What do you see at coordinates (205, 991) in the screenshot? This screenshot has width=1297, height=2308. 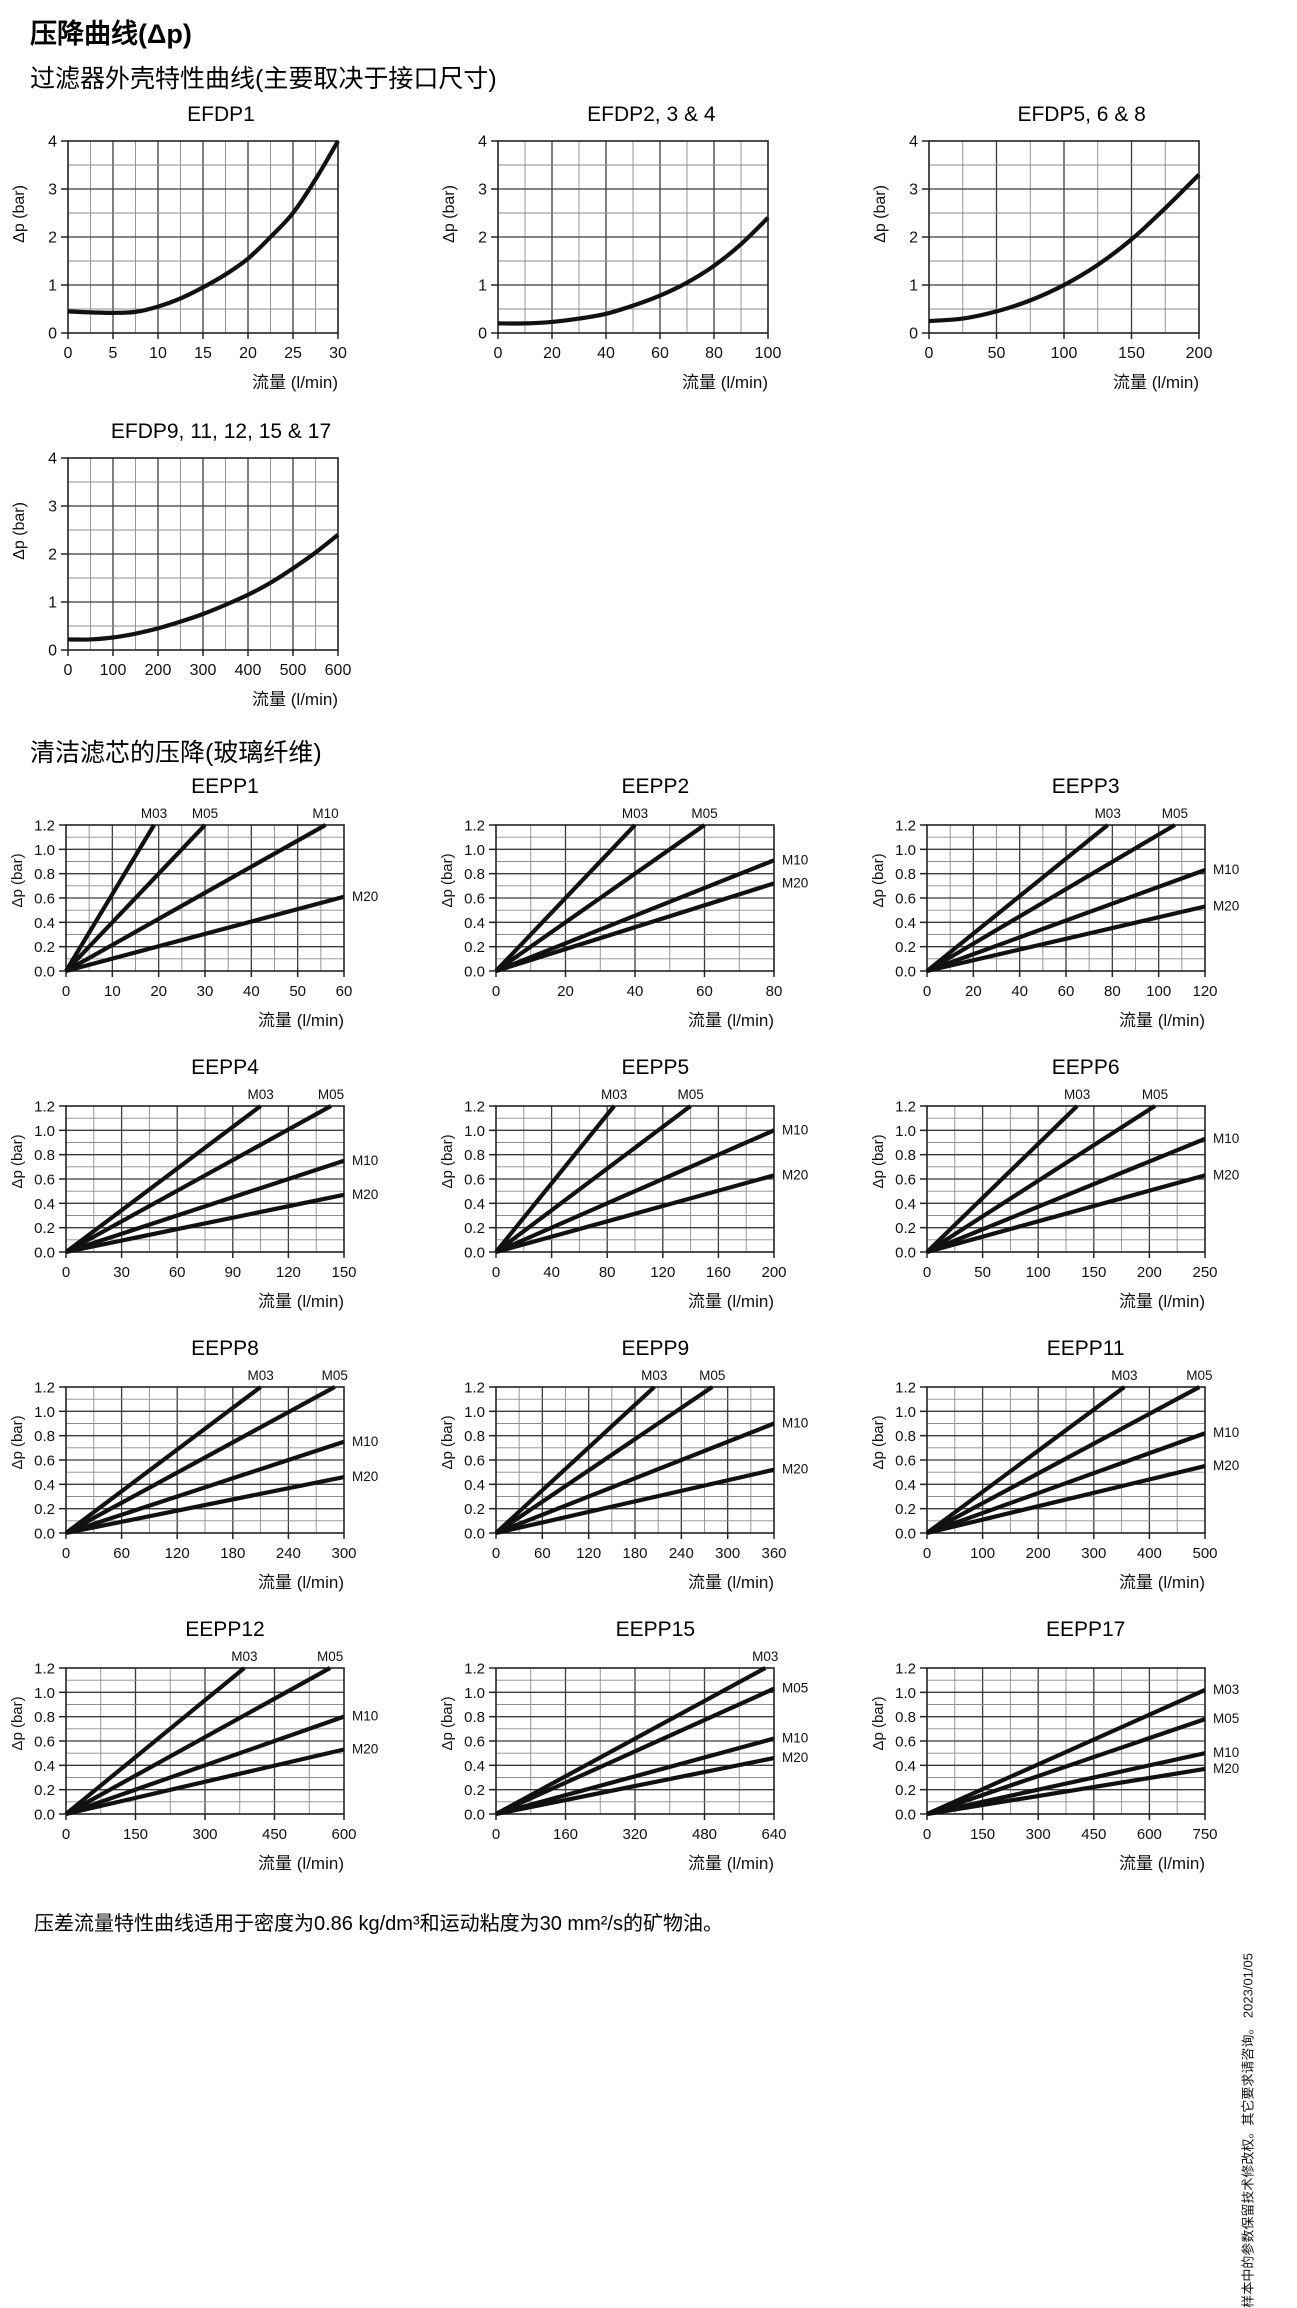 I see `svg-text: 30` at bounding box center [205, 991].